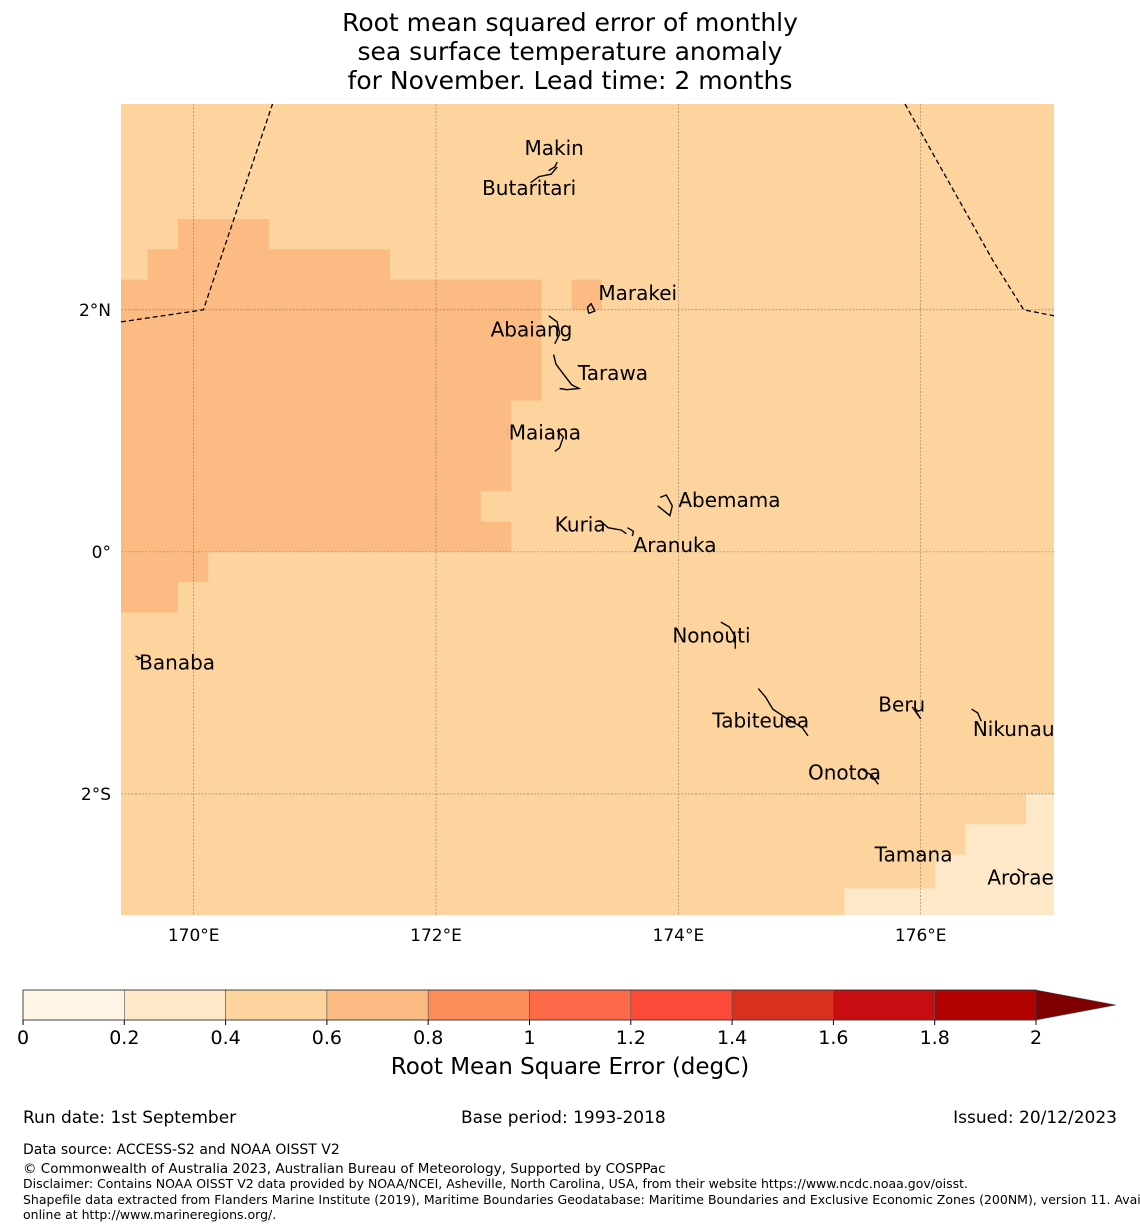 Image resolution: width=1140 pixels, height=1230 pixels. I want to click on title-line-1: Root mean squared error of monthly, so click(570, 22).